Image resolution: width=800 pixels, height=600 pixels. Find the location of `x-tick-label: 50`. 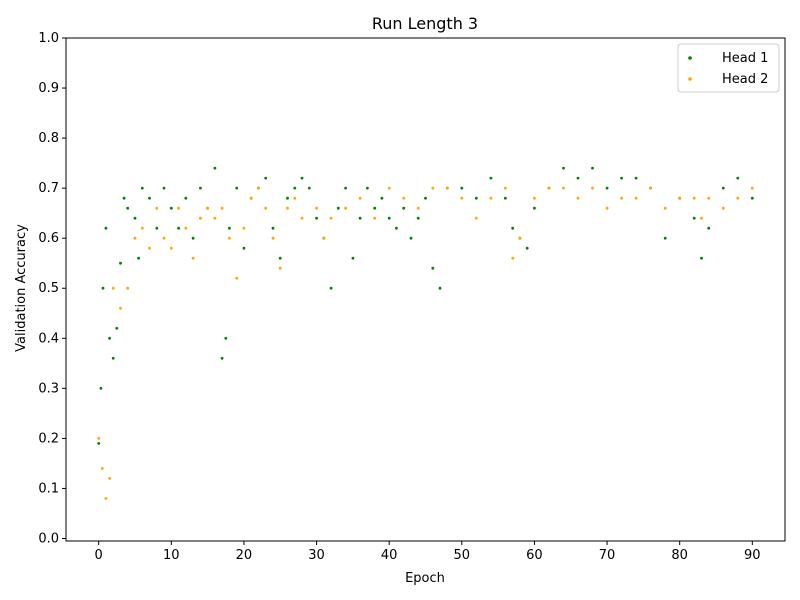

x-tick-label: 50 is located at coordinates (462, 555).